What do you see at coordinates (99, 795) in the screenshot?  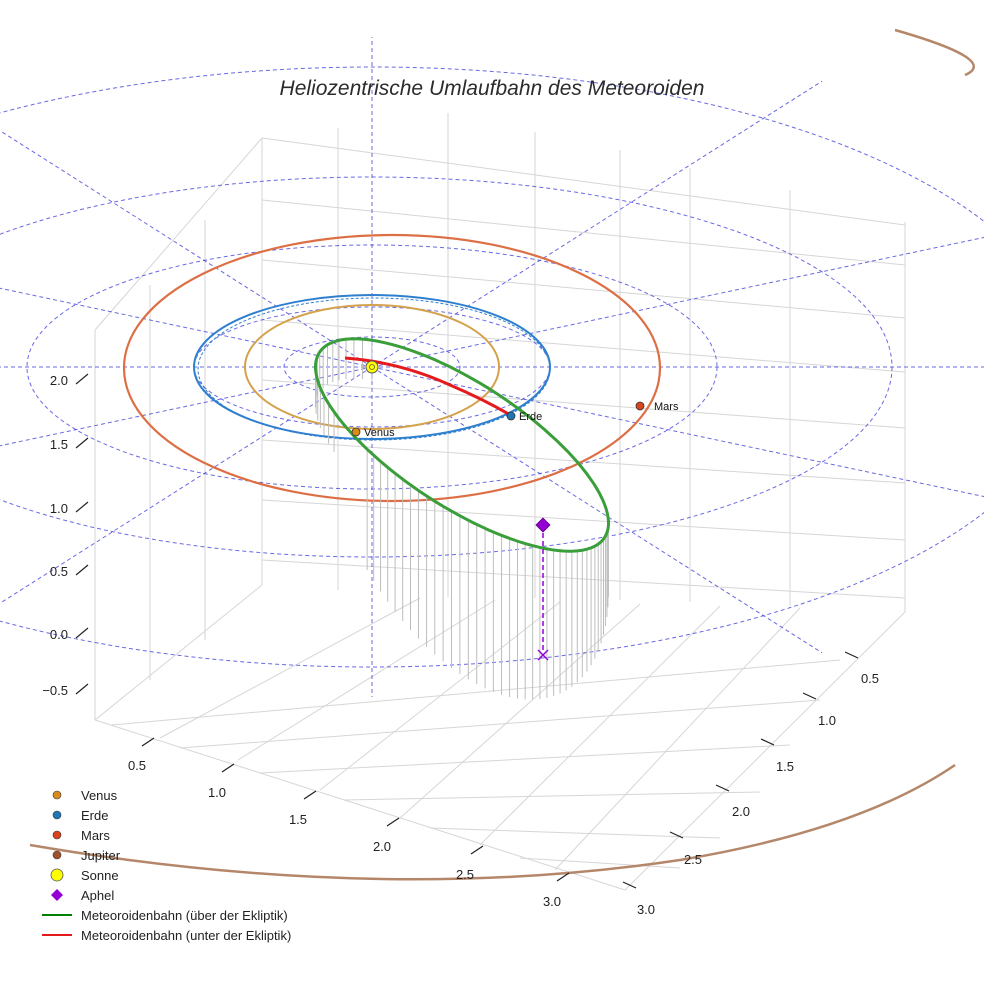 I see `legend-label: Venus` at bounding box center [99, 795].